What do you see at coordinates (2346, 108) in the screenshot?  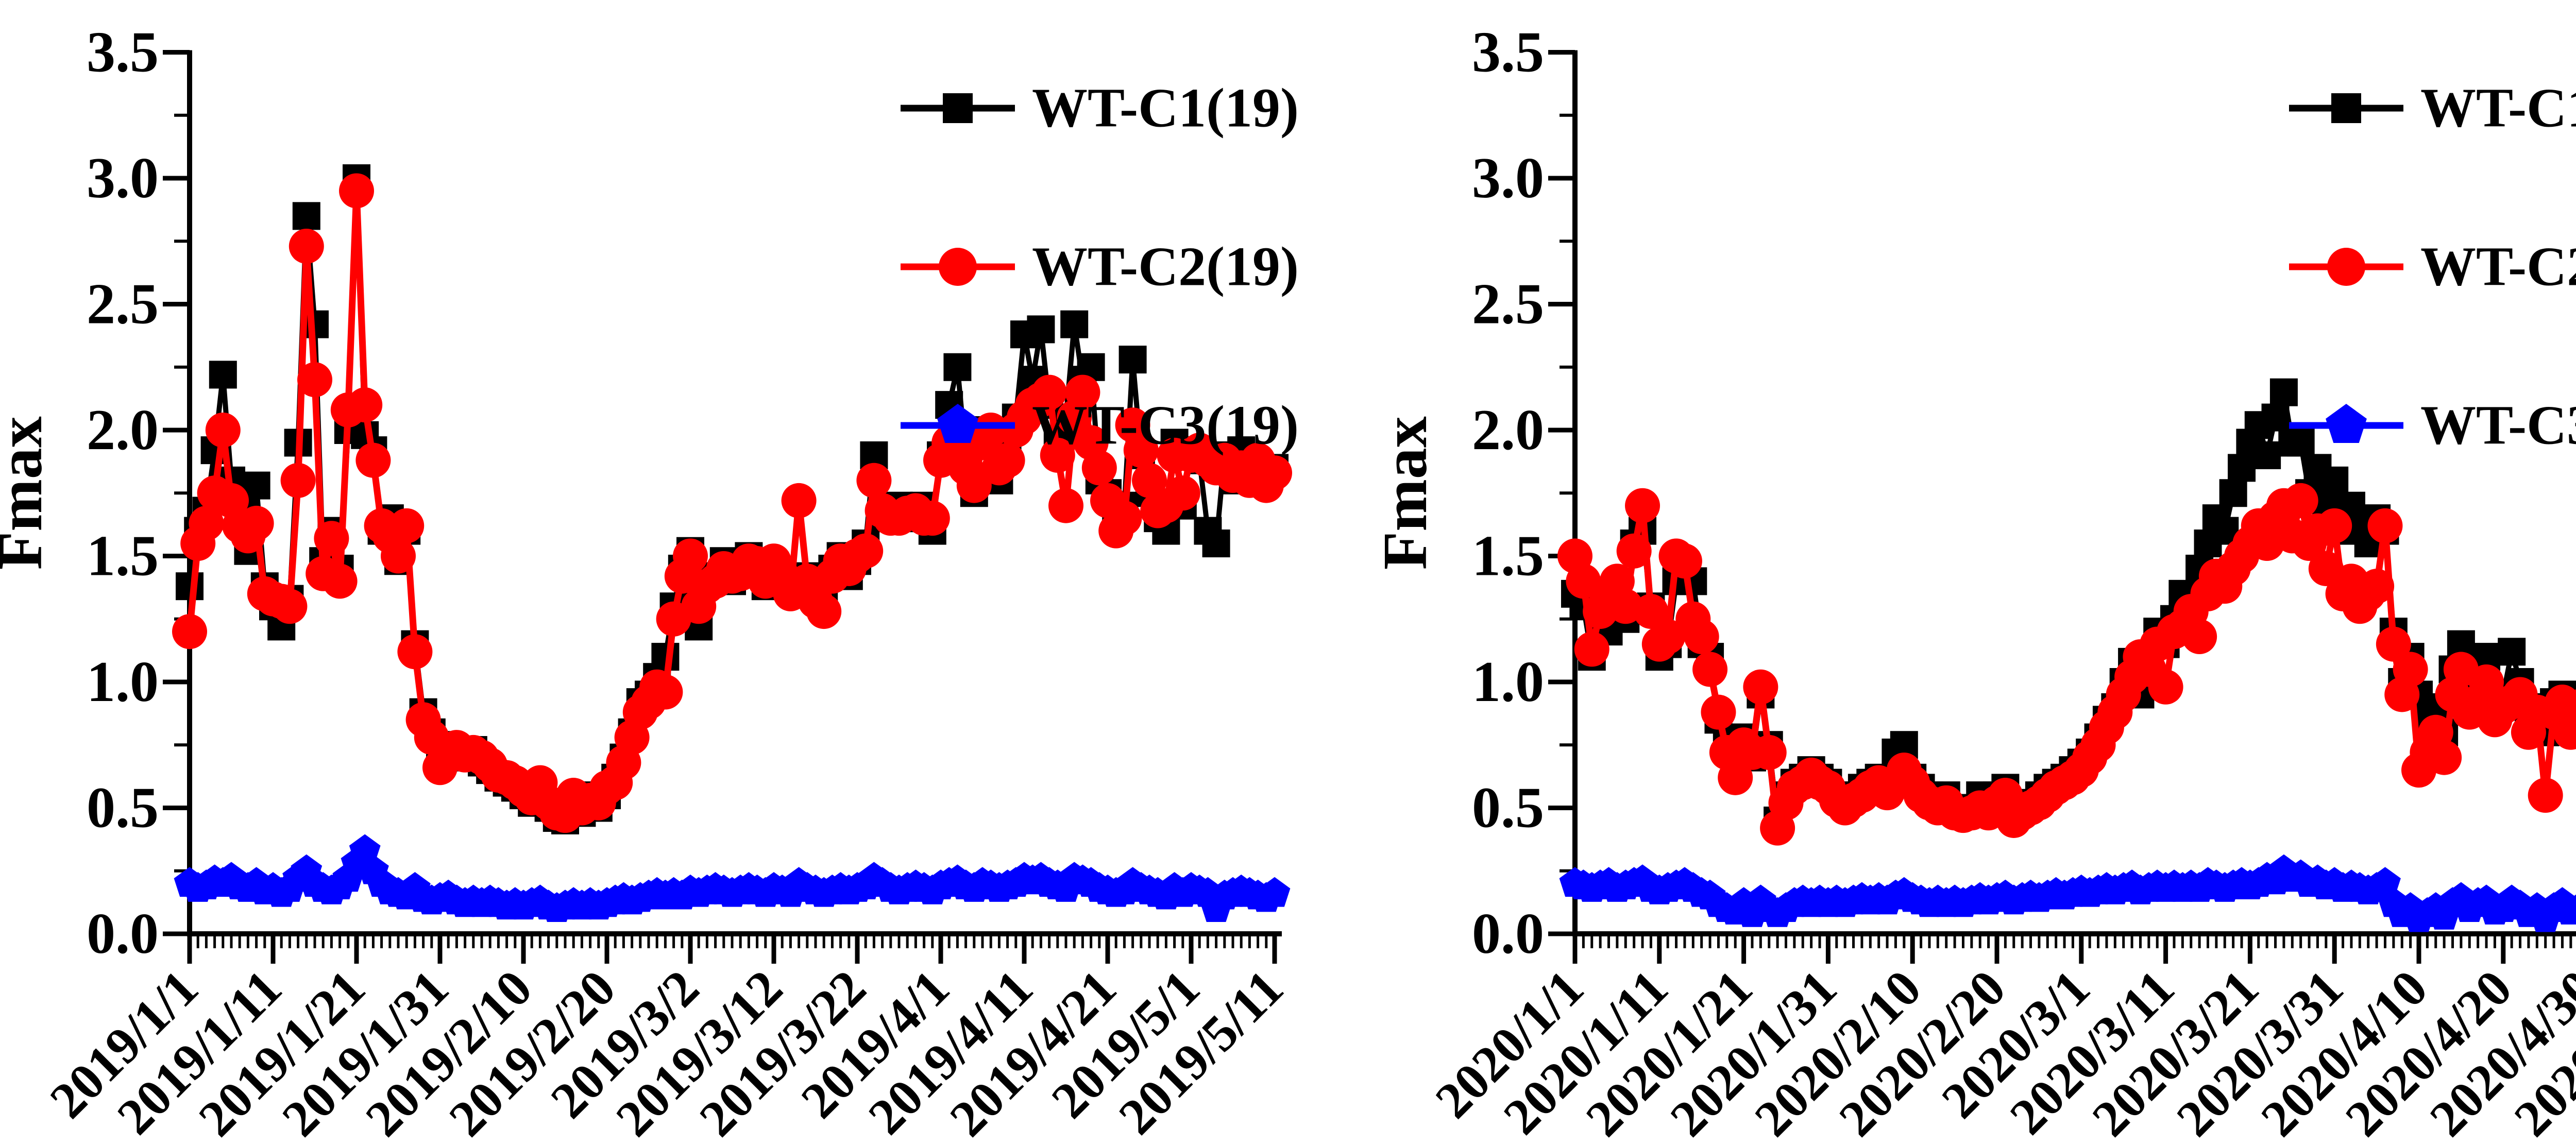 I see `legend-marker-square-icon` at bounding box center [2346, 108].